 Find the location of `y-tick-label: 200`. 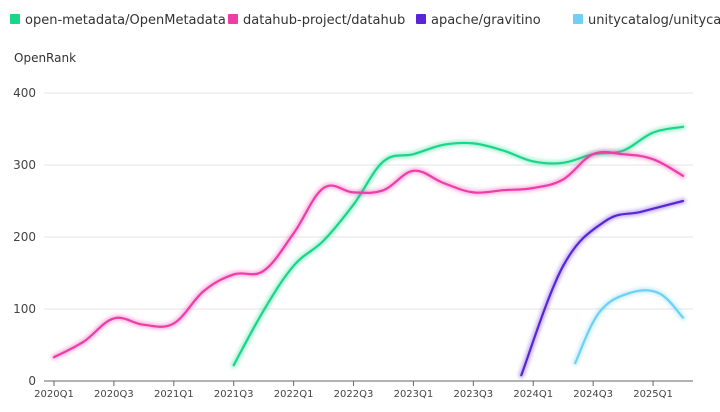

y-tick-label: 200 is located at coordinates (24, 237).